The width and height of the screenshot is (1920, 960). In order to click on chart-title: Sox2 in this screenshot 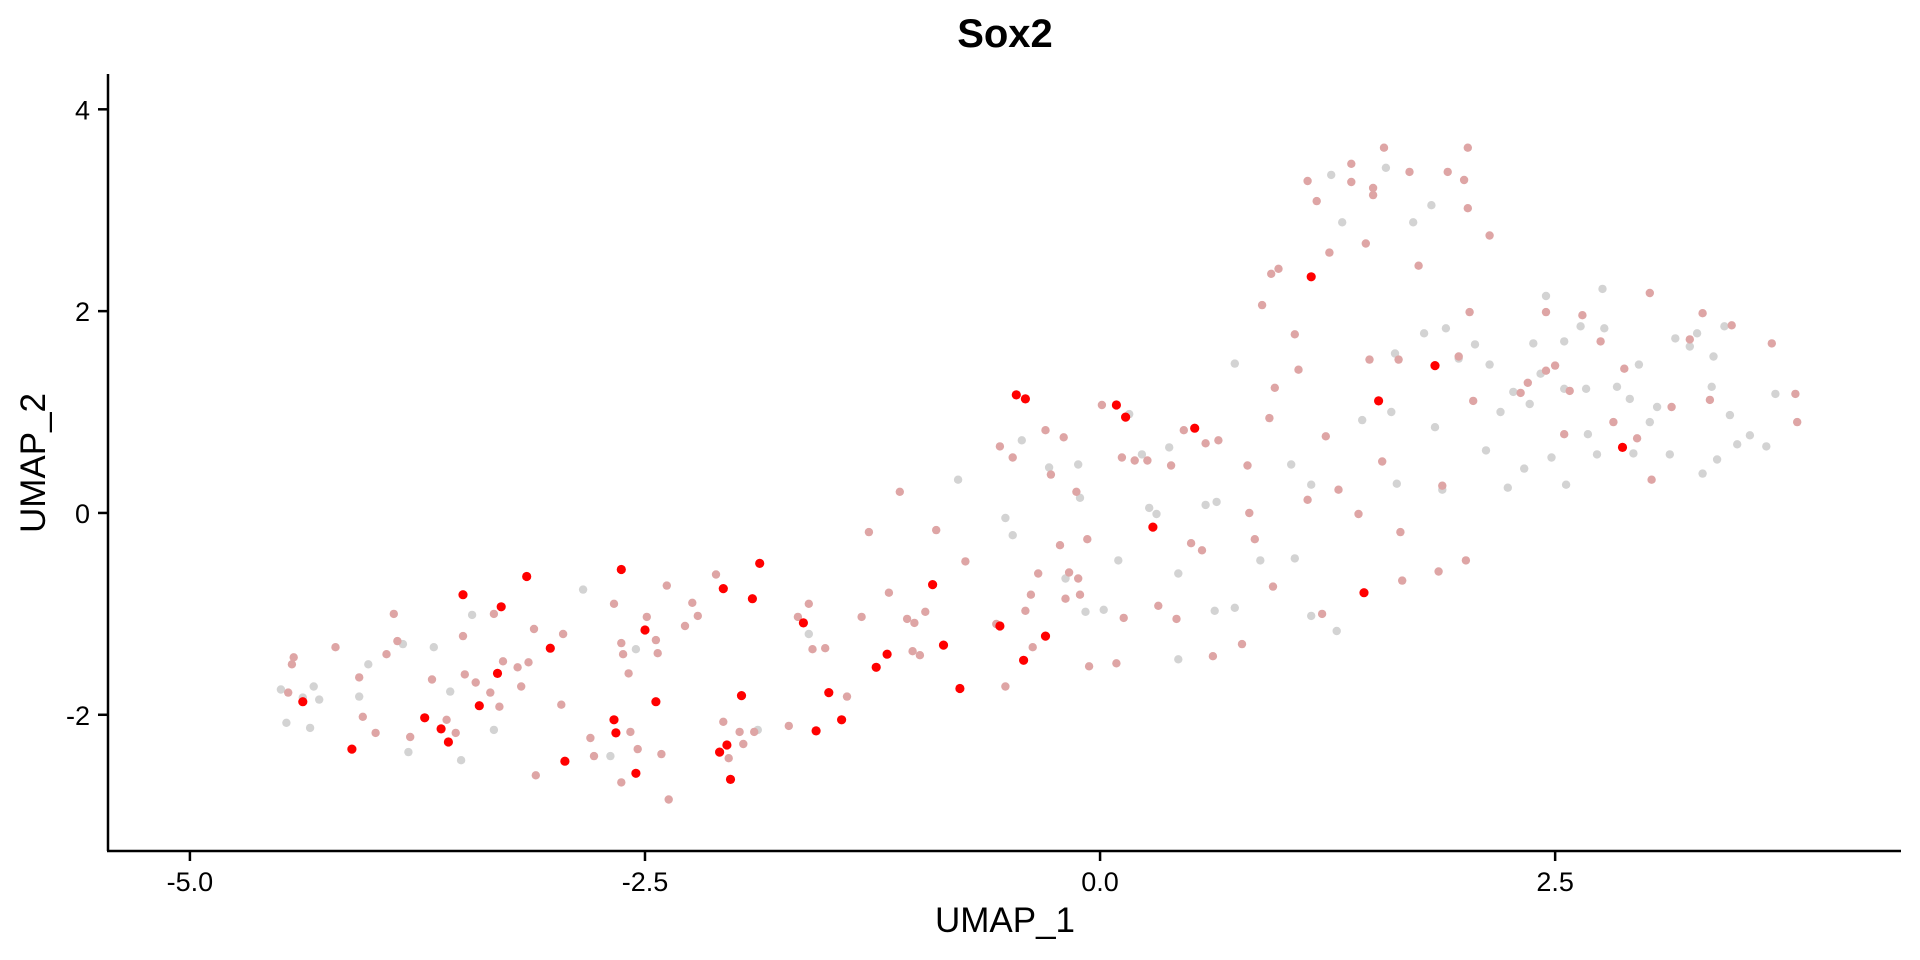, I will do `click(1005, 34)`.